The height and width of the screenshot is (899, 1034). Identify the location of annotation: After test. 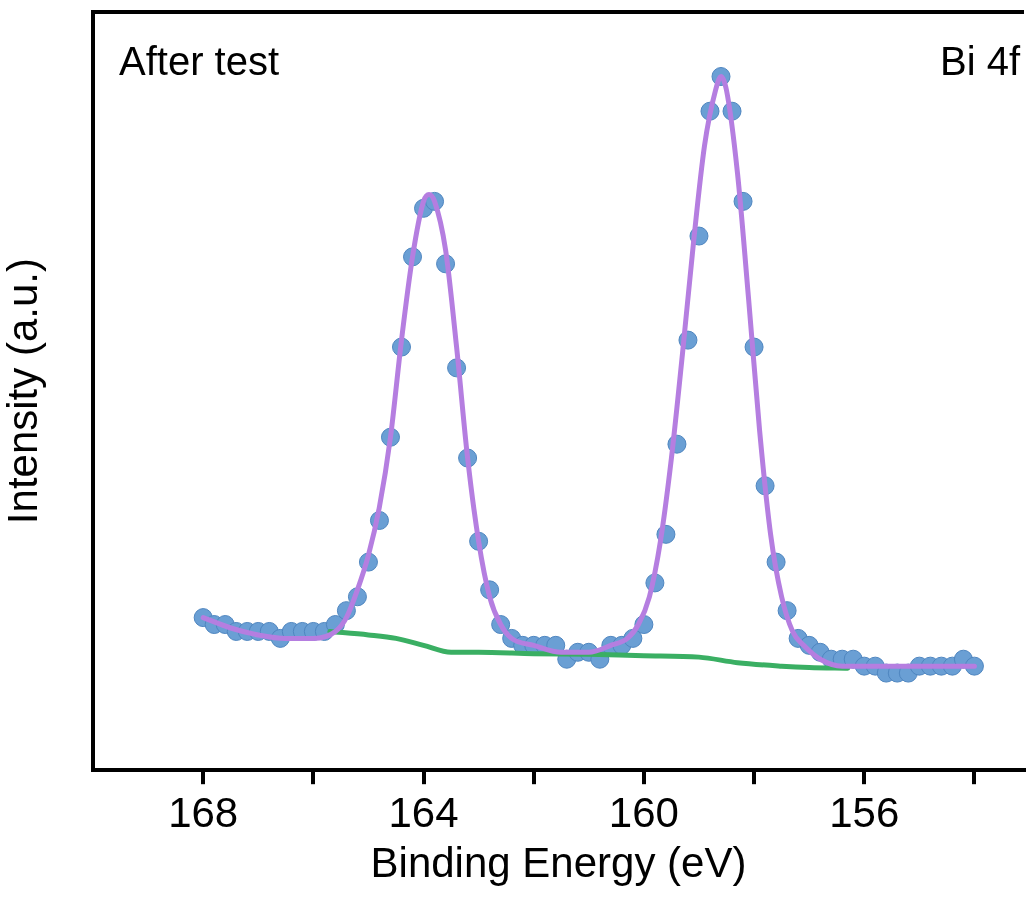
(199, 61).